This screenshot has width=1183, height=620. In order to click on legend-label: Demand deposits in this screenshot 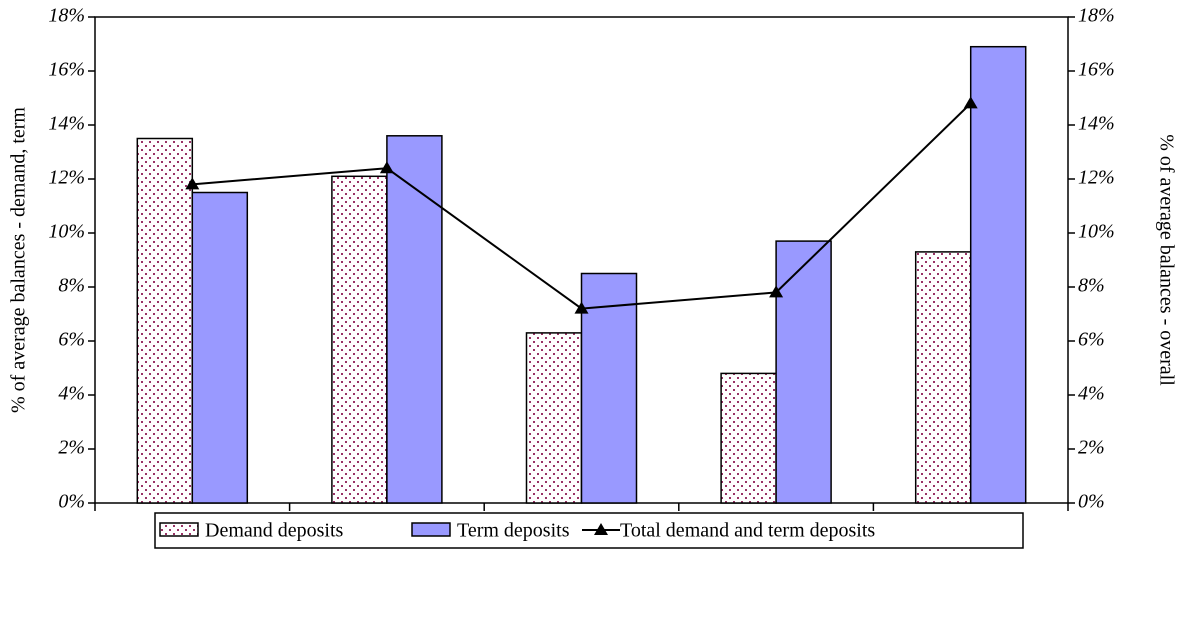, I will do `click(274, 531)`.